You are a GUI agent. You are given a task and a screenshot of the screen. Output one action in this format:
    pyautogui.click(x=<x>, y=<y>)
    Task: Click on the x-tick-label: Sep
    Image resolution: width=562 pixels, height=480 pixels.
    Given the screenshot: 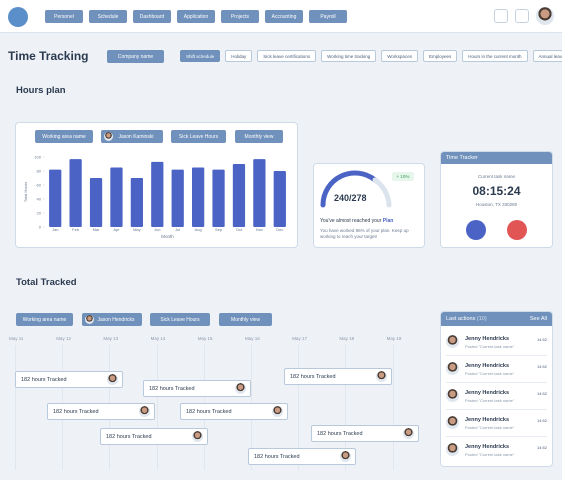 What is the action you would take?
    pyautogui.click(x=219, y=229)
    